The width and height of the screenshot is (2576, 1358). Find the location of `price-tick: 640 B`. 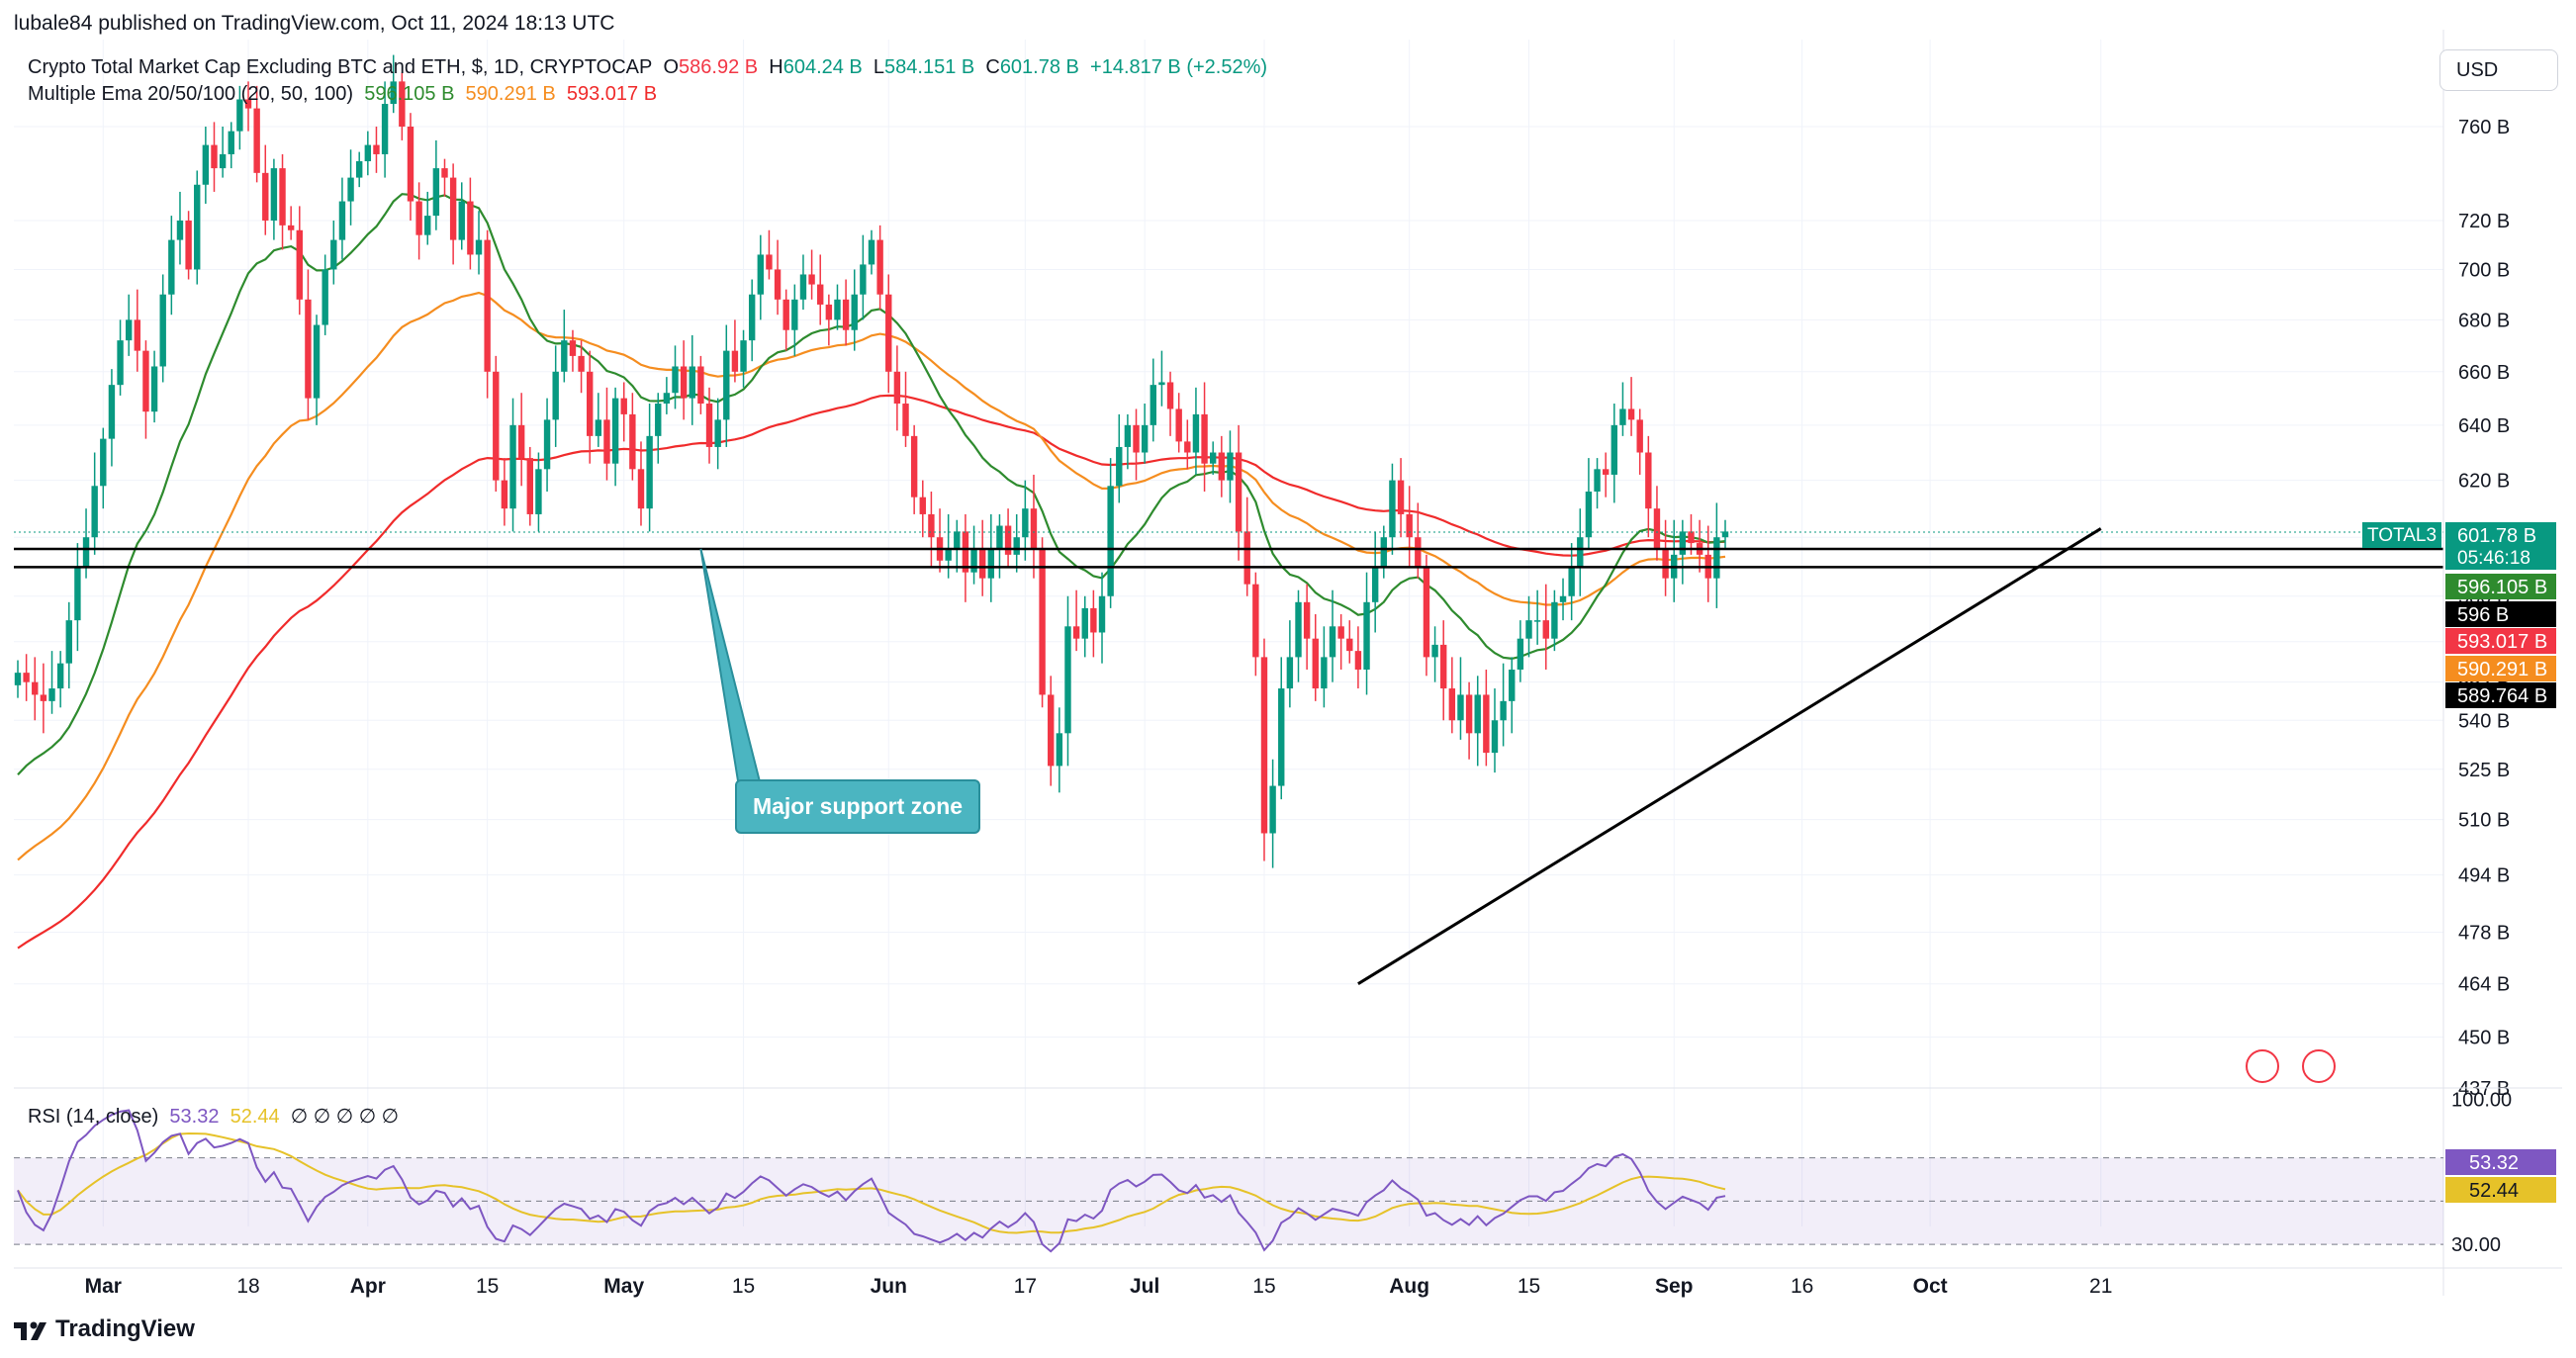

price-tick: 640 B is located at coordinates (2484, 426).